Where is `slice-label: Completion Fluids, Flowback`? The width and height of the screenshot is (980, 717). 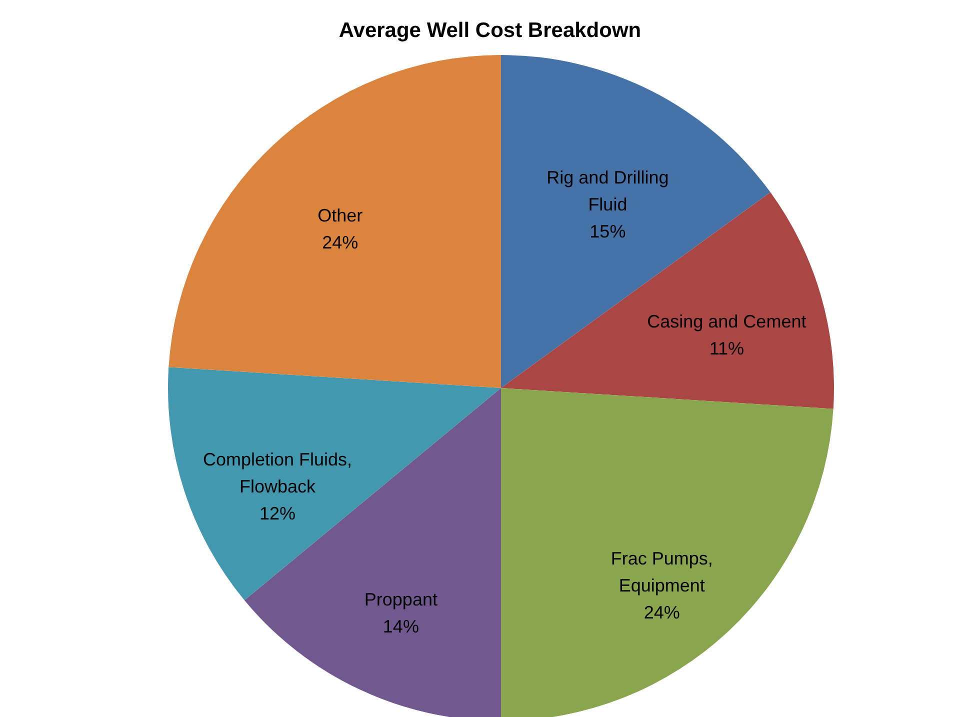 slice-label: Completion Fluids, Flowback is located at coordinates (277, 473).